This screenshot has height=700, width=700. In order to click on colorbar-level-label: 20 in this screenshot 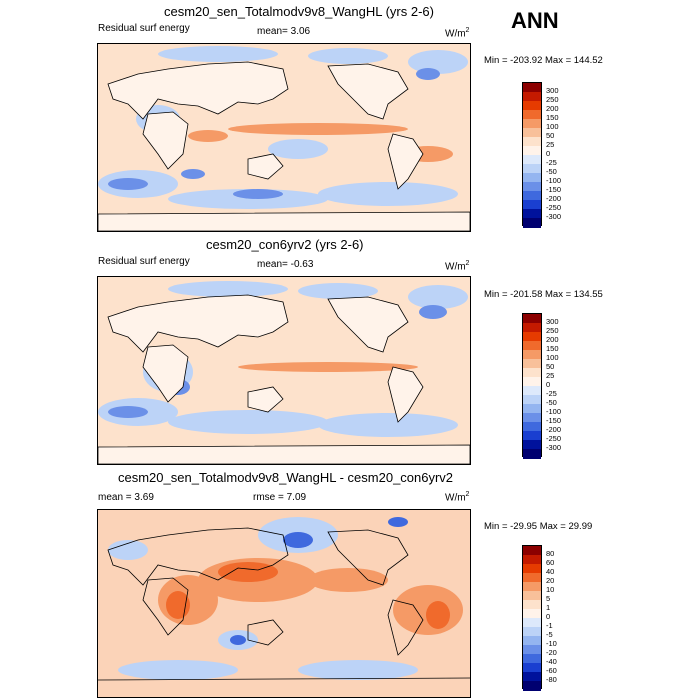, I will do `click(550, 580)`.